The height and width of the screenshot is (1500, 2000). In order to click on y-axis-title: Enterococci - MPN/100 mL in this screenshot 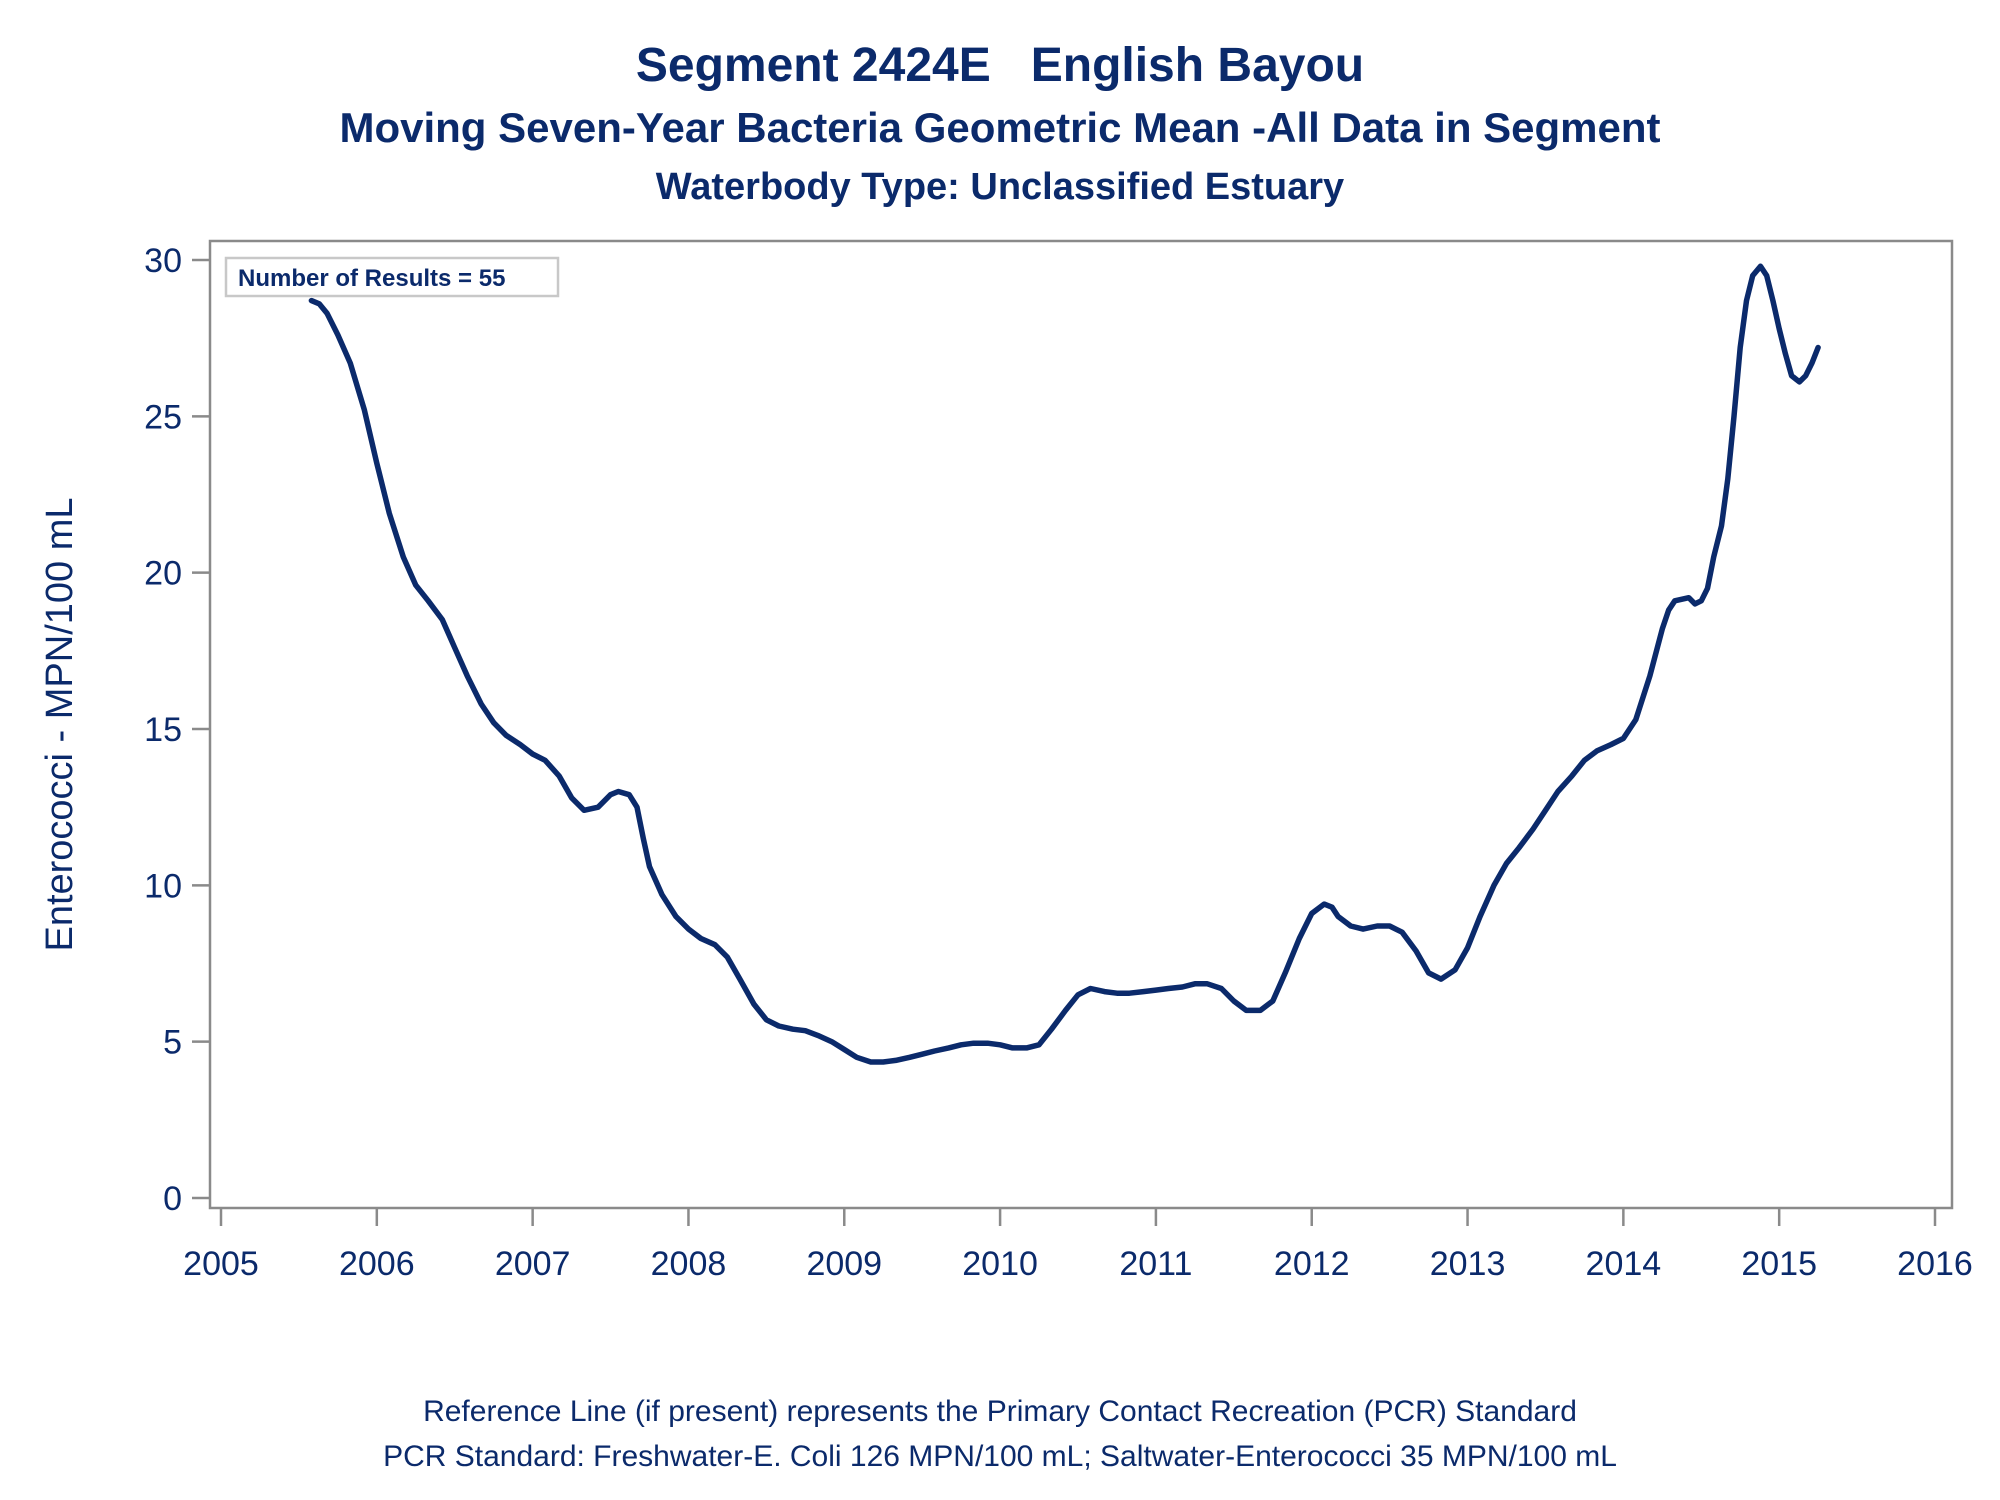, I will do `click(60, 724)`.